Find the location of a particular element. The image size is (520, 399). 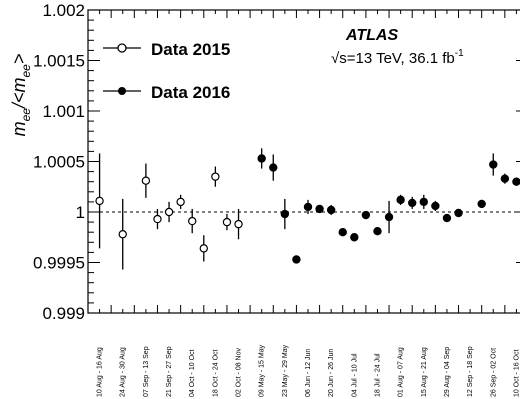

series-2015 is located at coordinates (169, 211).